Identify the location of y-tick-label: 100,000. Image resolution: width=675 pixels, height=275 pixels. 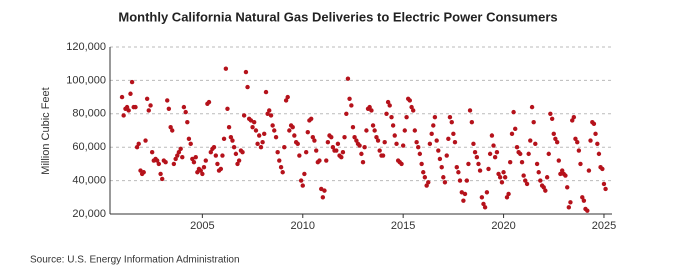
(86, 80).